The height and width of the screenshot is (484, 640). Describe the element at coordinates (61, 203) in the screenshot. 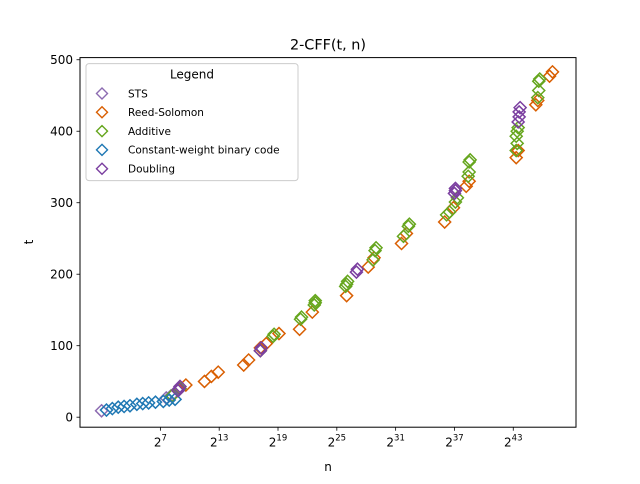

I see `y-tick-label: 300` at that location.